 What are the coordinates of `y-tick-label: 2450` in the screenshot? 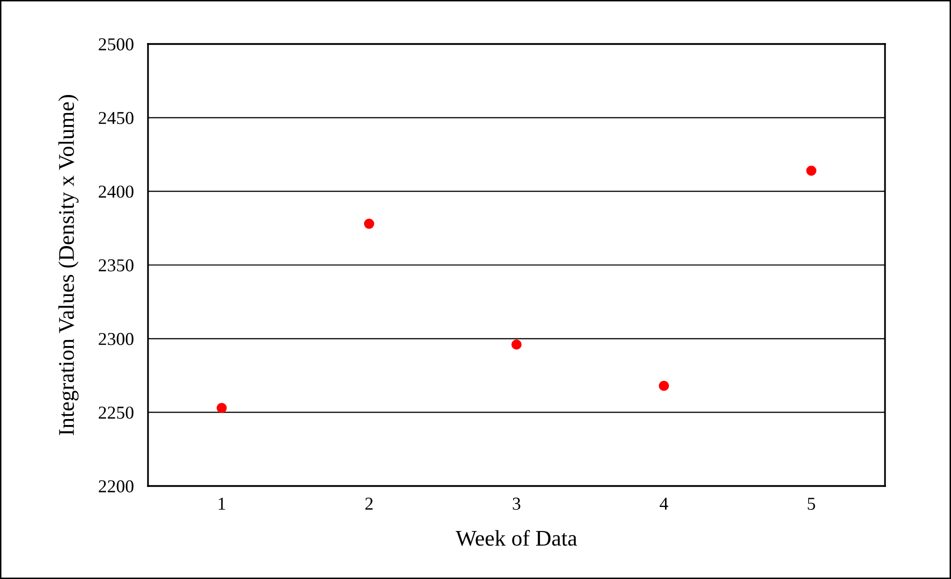 It's located at (116, 118).